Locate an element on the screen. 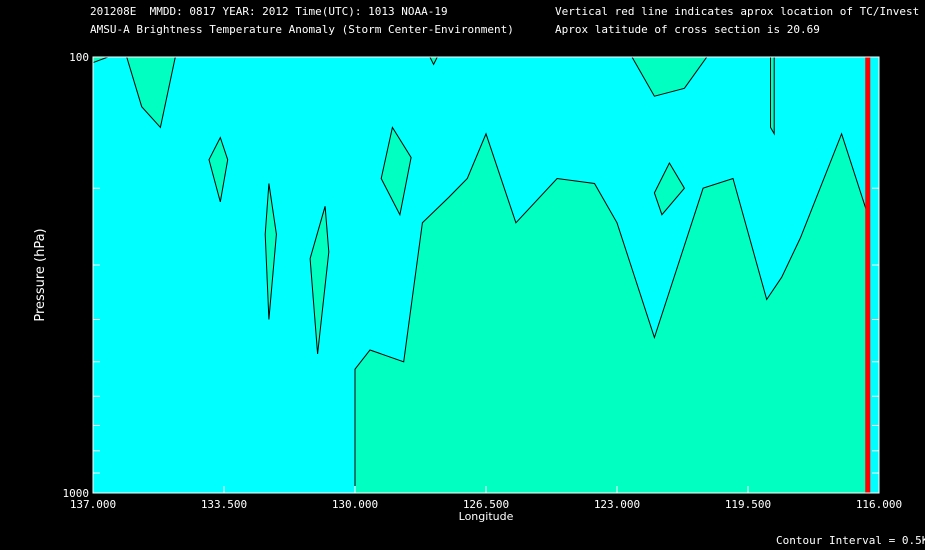  contour-region-warm-anomaly-top-d is located at coordinates (772, 96).